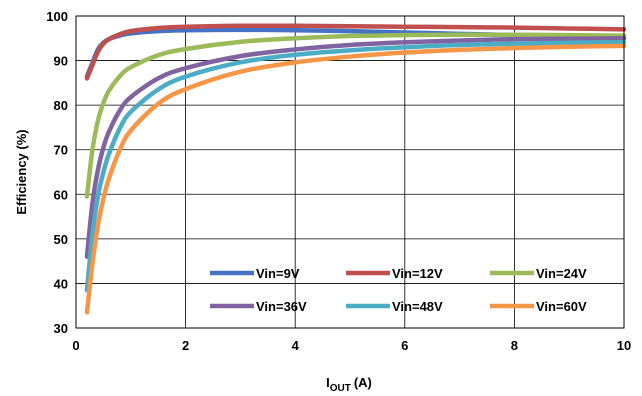 The width and height of the screenshot is (642, 396). I want to click on x-tick-label: 4, so click(296, 345).